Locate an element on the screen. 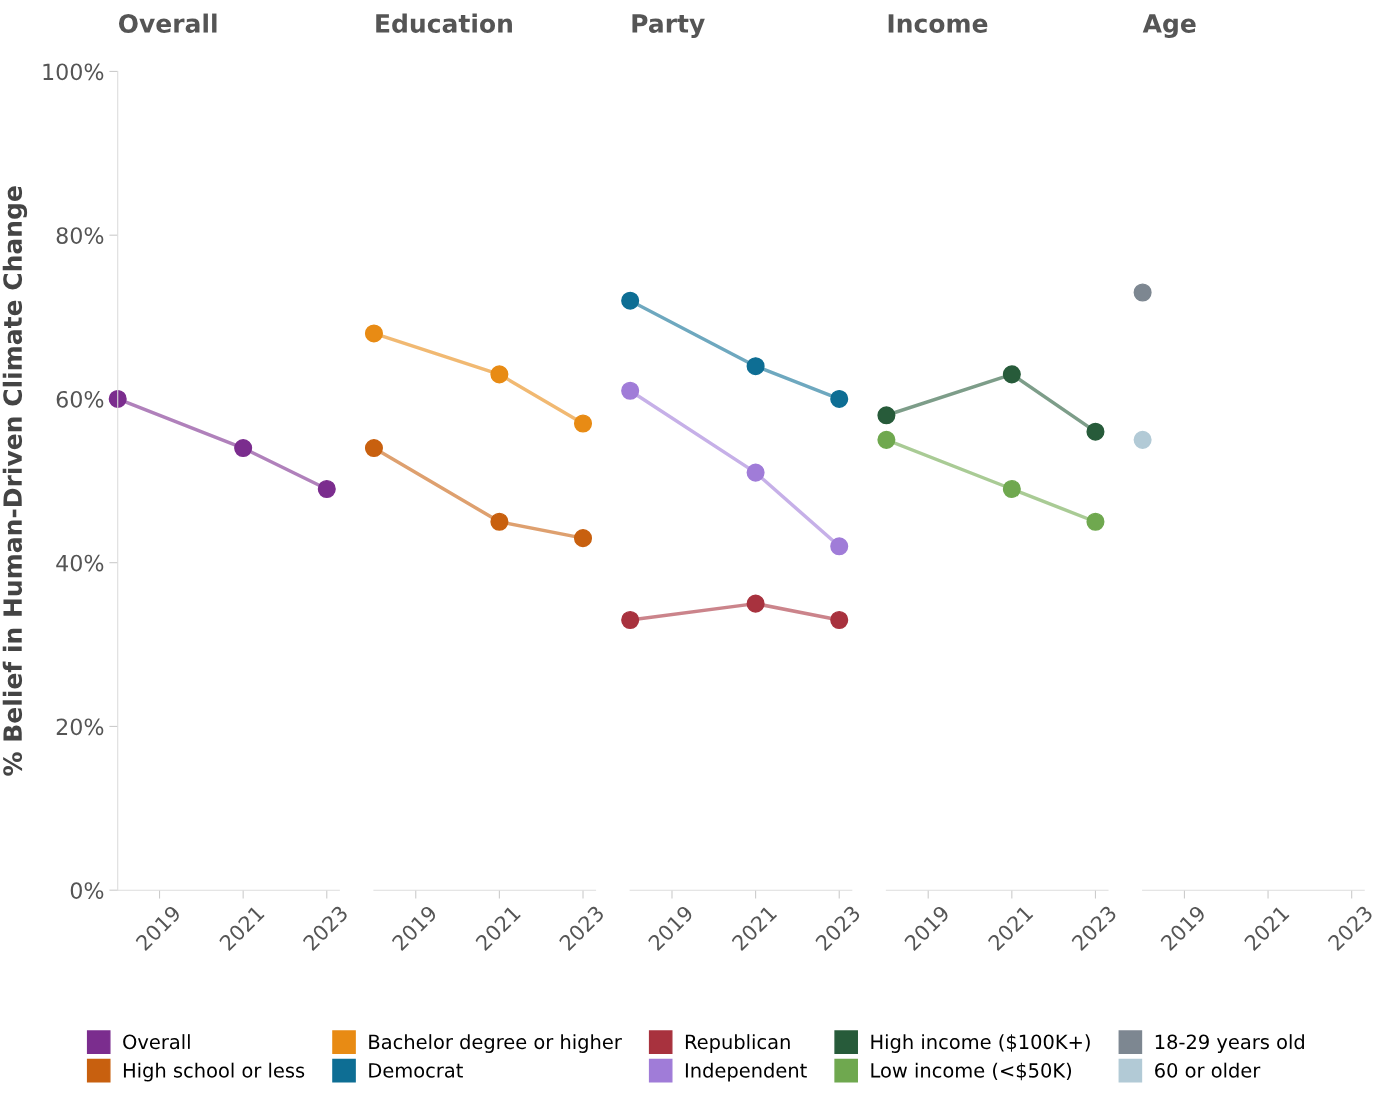 The width and height of the screenshot is (1385, 1099). chart-title: Education is located at coordinates (444, 23).